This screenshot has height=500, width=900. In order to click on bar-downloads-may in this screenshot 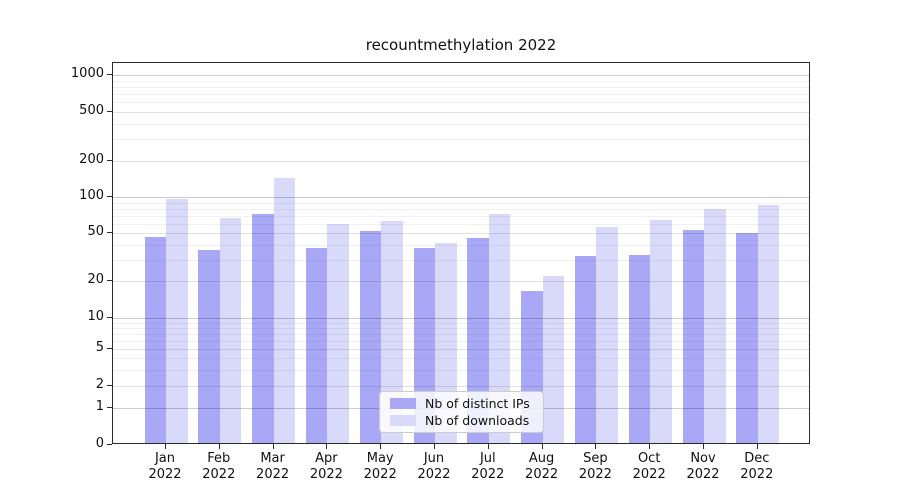, I will do `click(392, 331)`.